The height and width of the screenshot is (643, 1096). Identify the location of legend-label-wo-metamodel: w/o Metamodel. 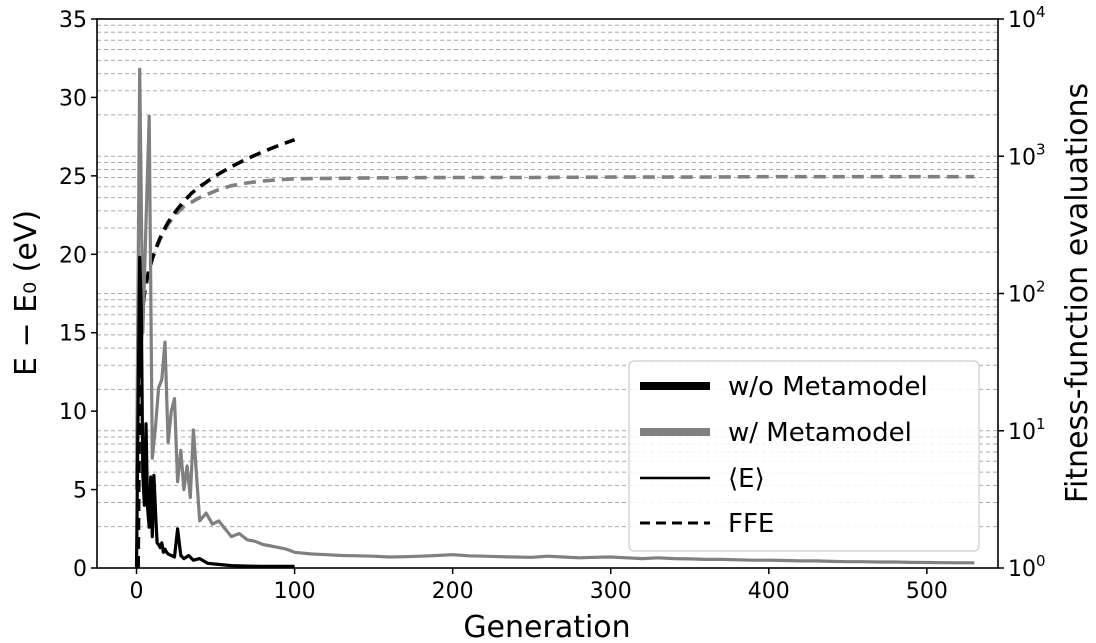
(828, 387).